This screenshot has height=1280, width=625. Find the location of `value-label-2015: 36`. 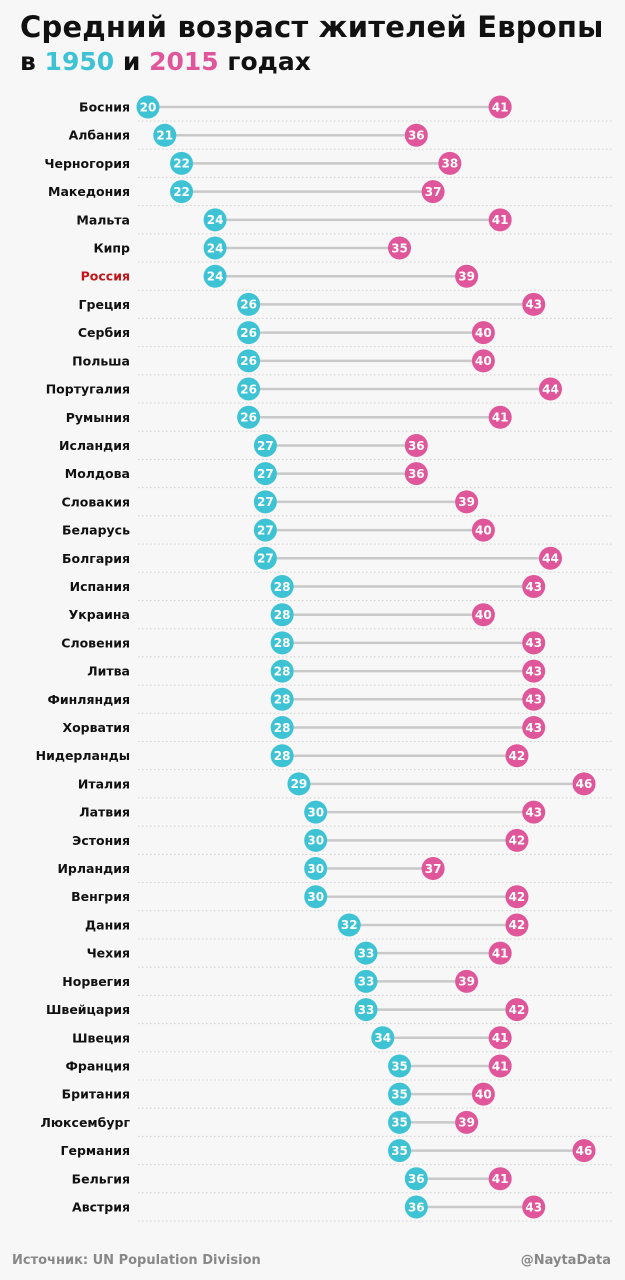

value-label-2015: 36 is located at coordinates (416, 446).